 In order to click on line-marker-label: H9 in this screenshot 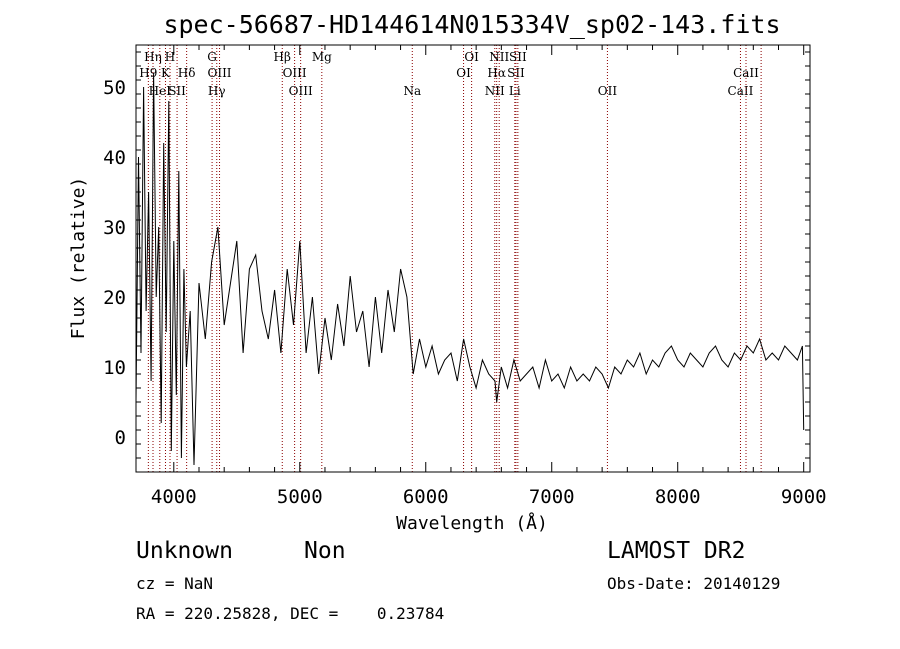, I will do `click(148, 73)`.